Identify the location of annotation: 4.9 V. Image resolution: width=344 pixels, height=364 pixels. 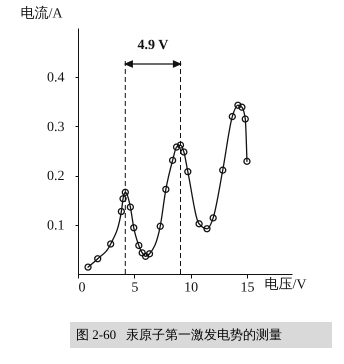
(152, 45).